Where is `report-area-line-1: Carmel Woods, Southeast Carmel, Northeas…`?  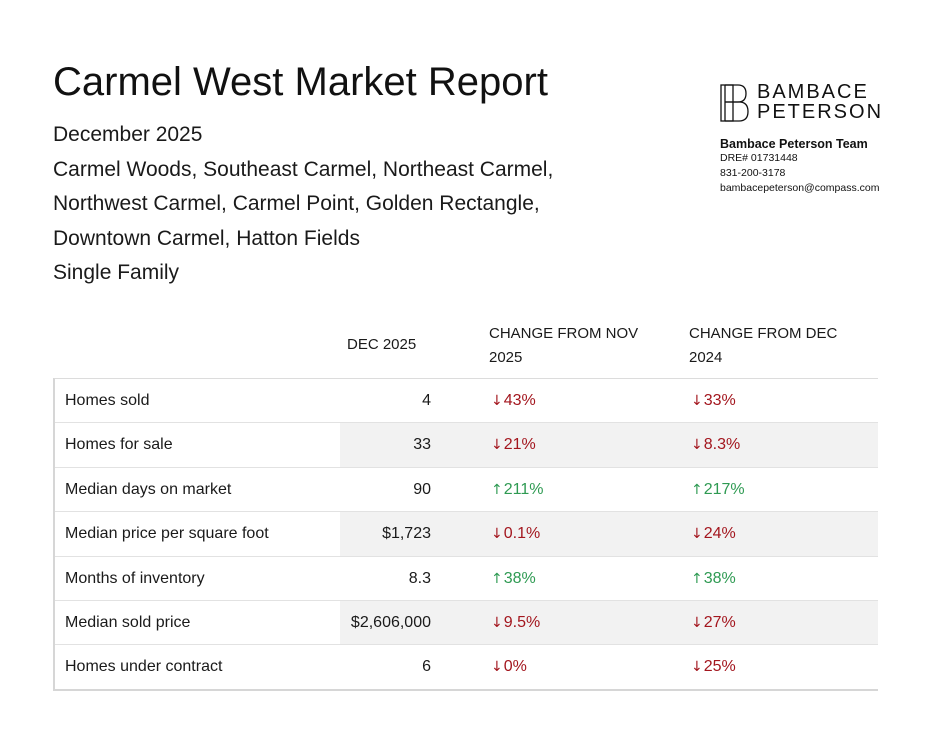
report-area-line-1: Carmel Woods, Southeast Carmel, Northeas… is located at coordinates (303, 169).